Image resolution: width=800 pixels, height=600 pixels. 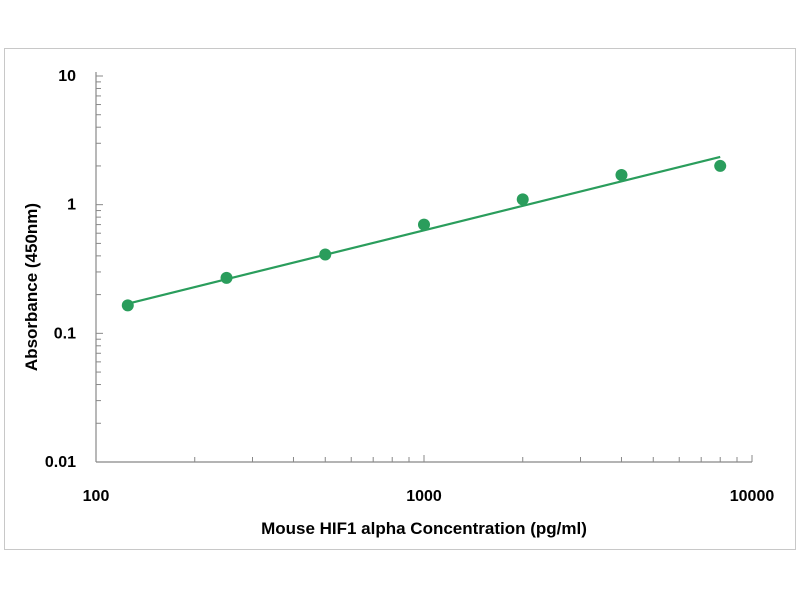 I want to click on x-axis-title: Mouse HIF1 alpha Concentration (pg/ml), so click(x=424, y=528).